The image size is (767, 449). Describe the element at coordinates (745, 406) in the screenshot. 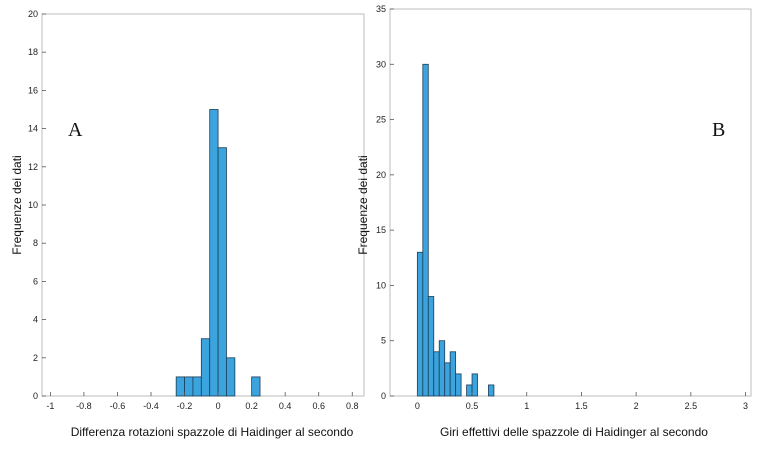

I see `panel-b-x-tick-label: 3` at that location.